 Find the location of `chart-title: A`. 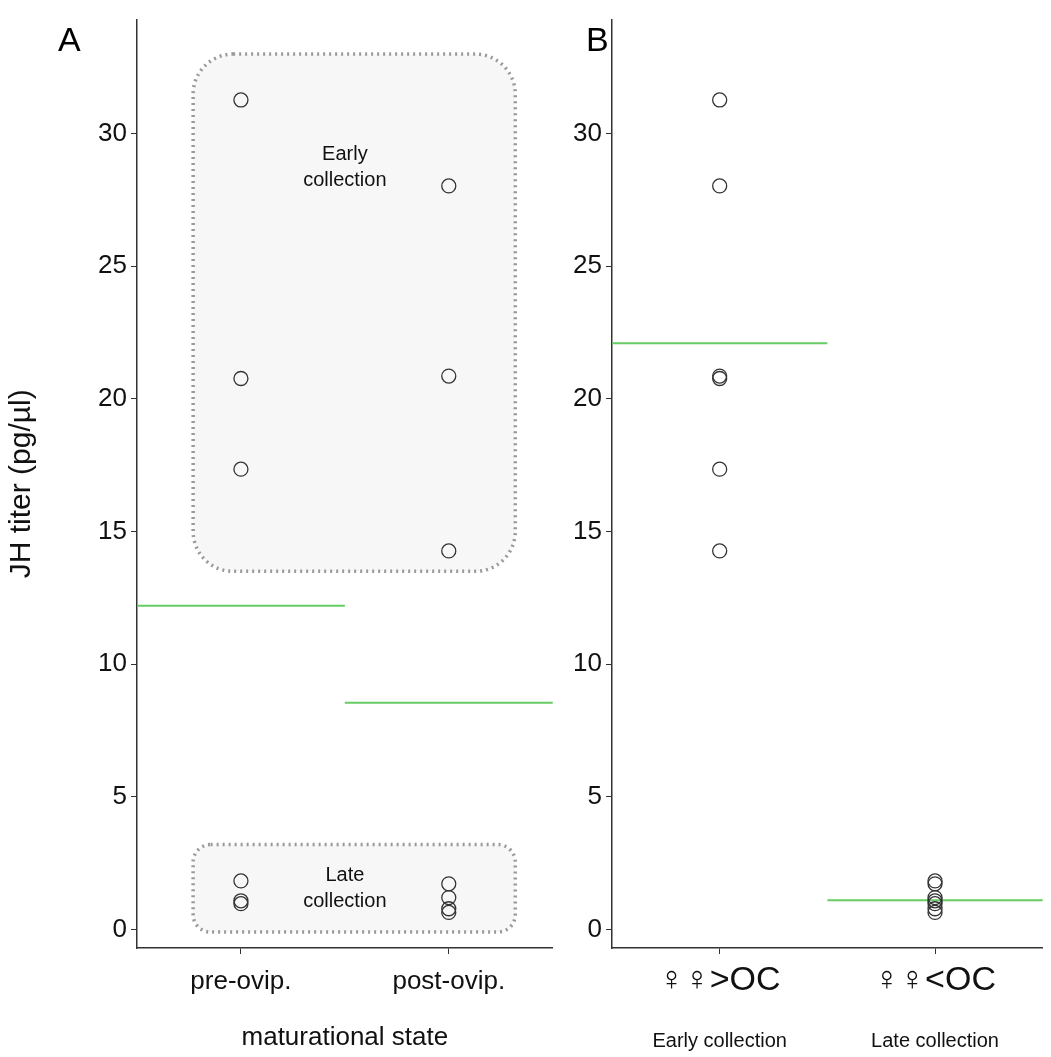

chart-title: A is located at coordinates (69, 39).